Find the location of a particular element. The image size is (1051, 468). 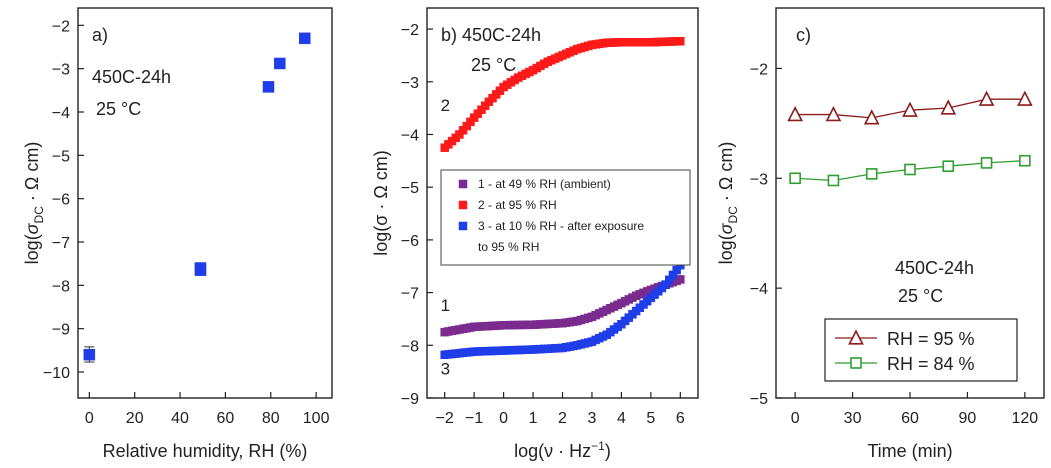

legend-label: to 95 % RH is located at coordinates (508, 247).